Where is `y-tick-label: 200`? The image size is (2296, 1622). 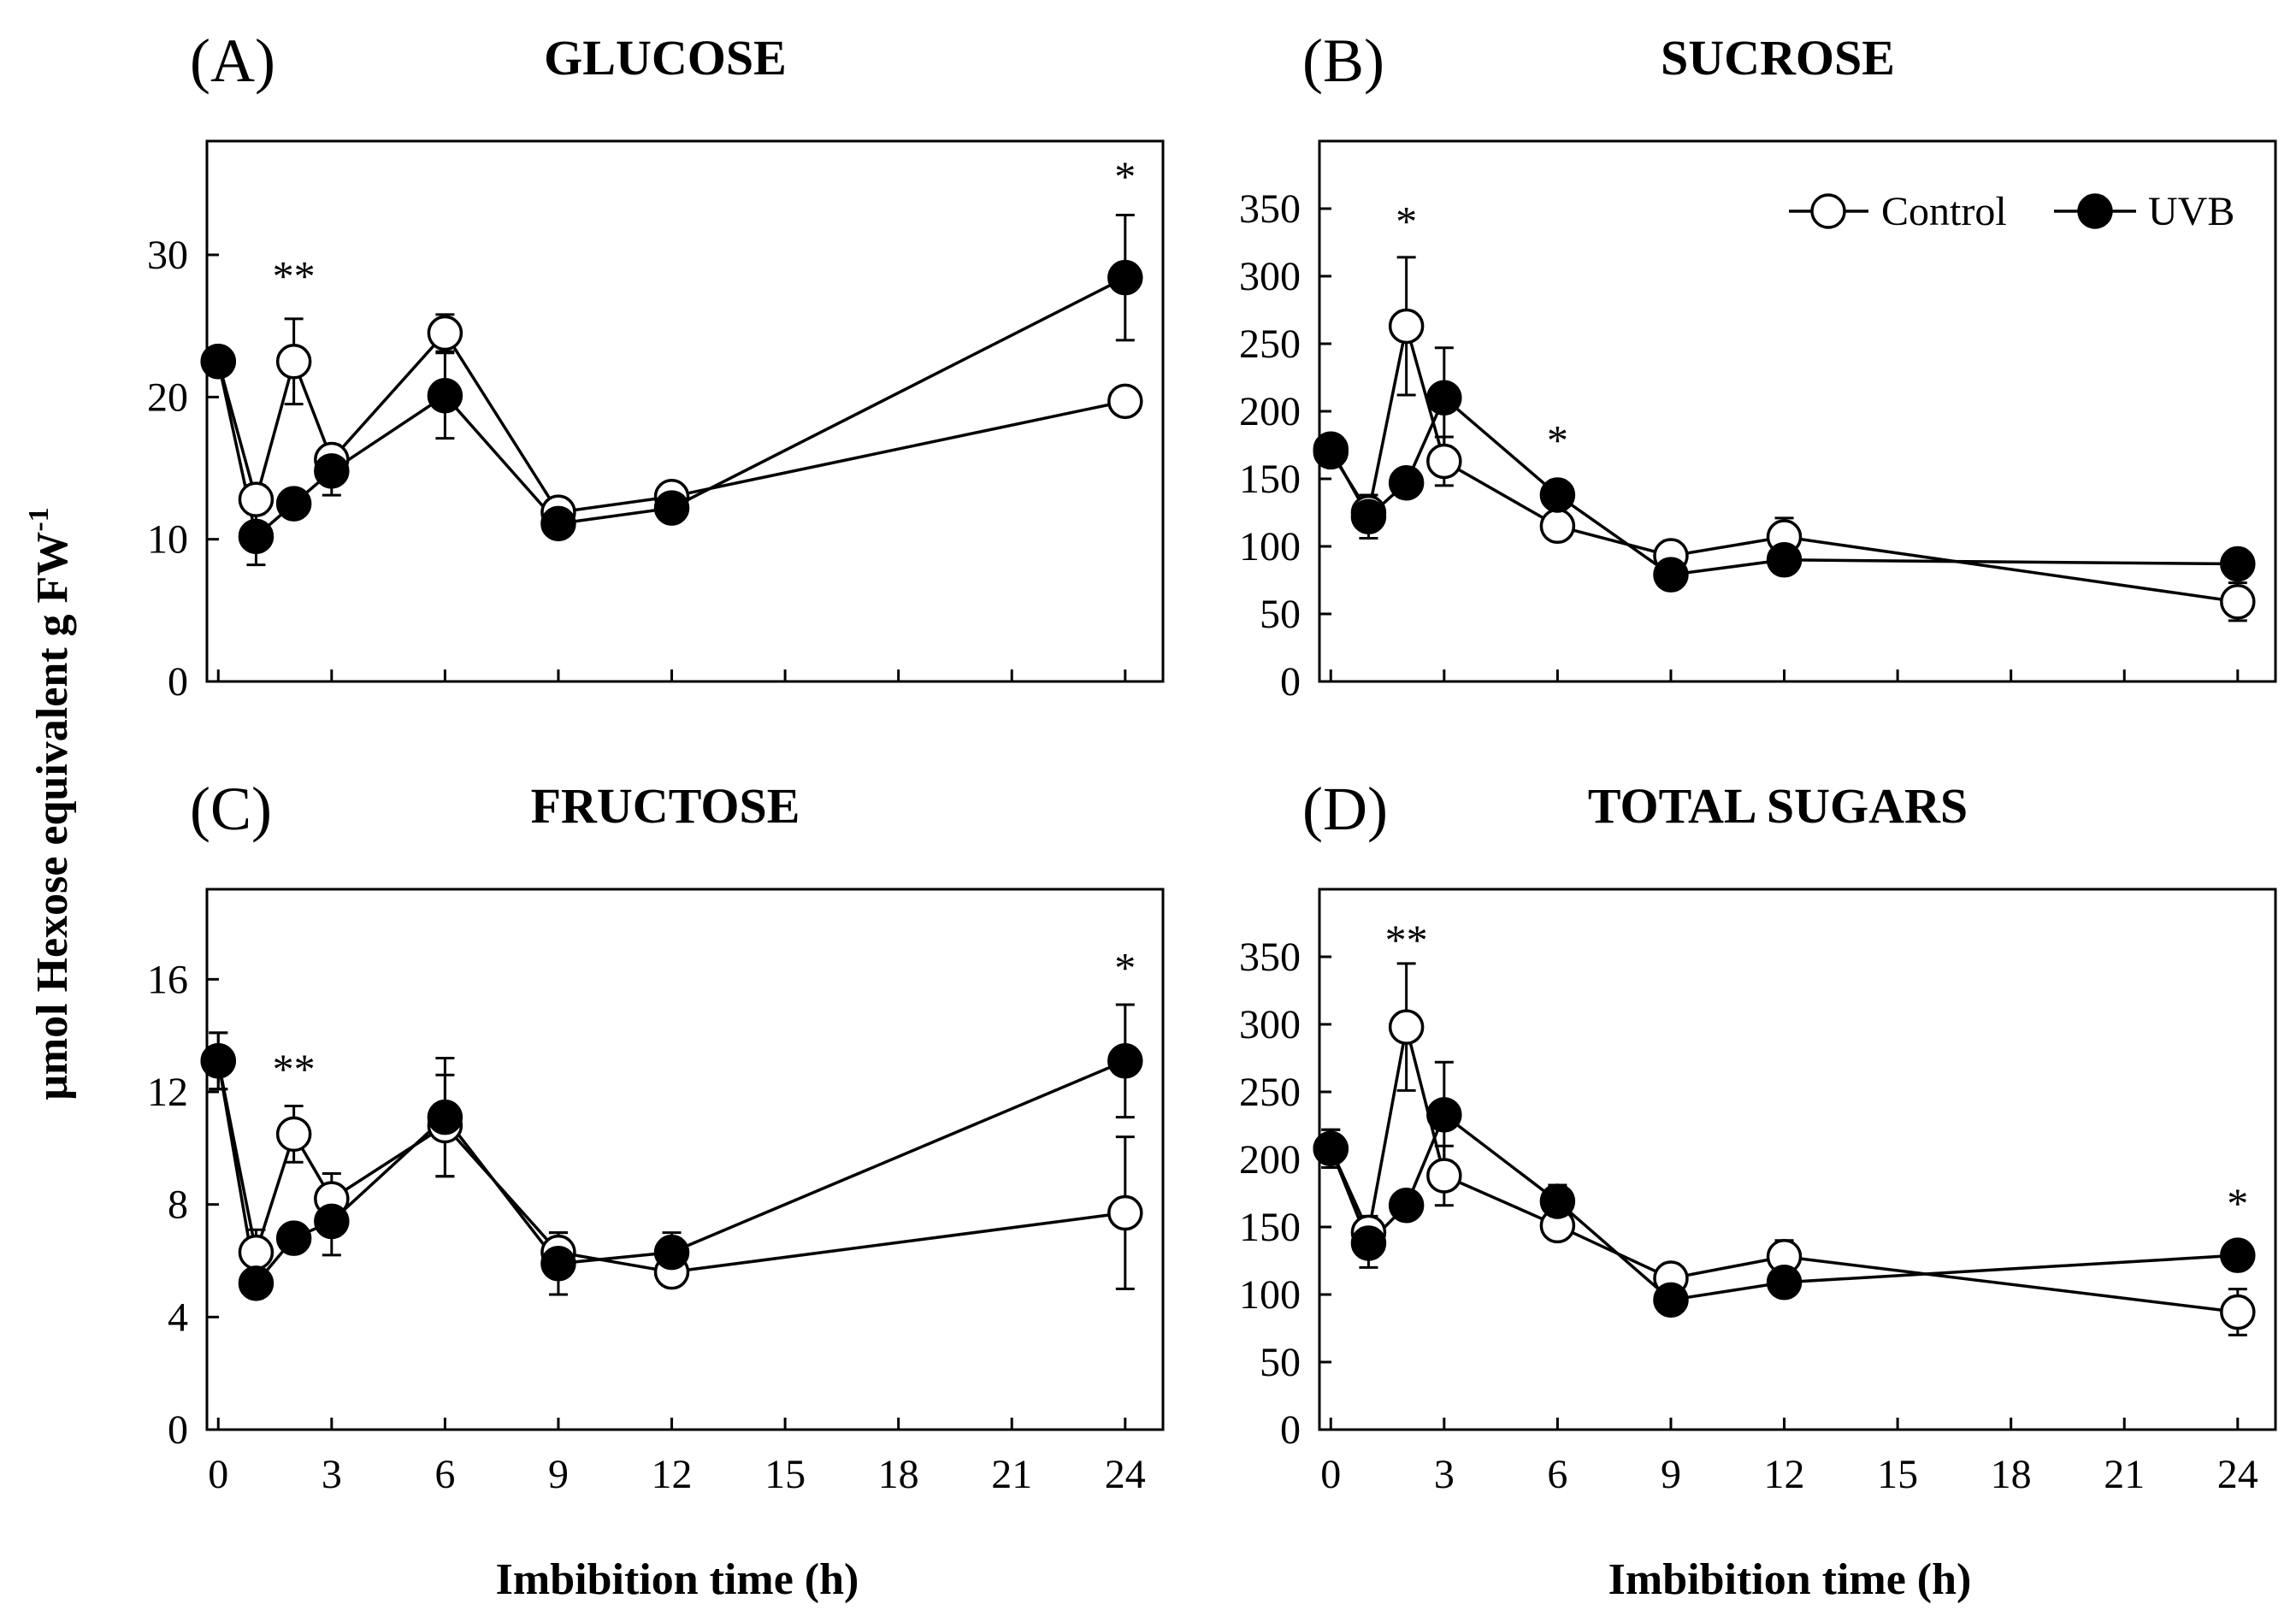 y-tick-label: 200 is located at coordinates (1270, 1160).